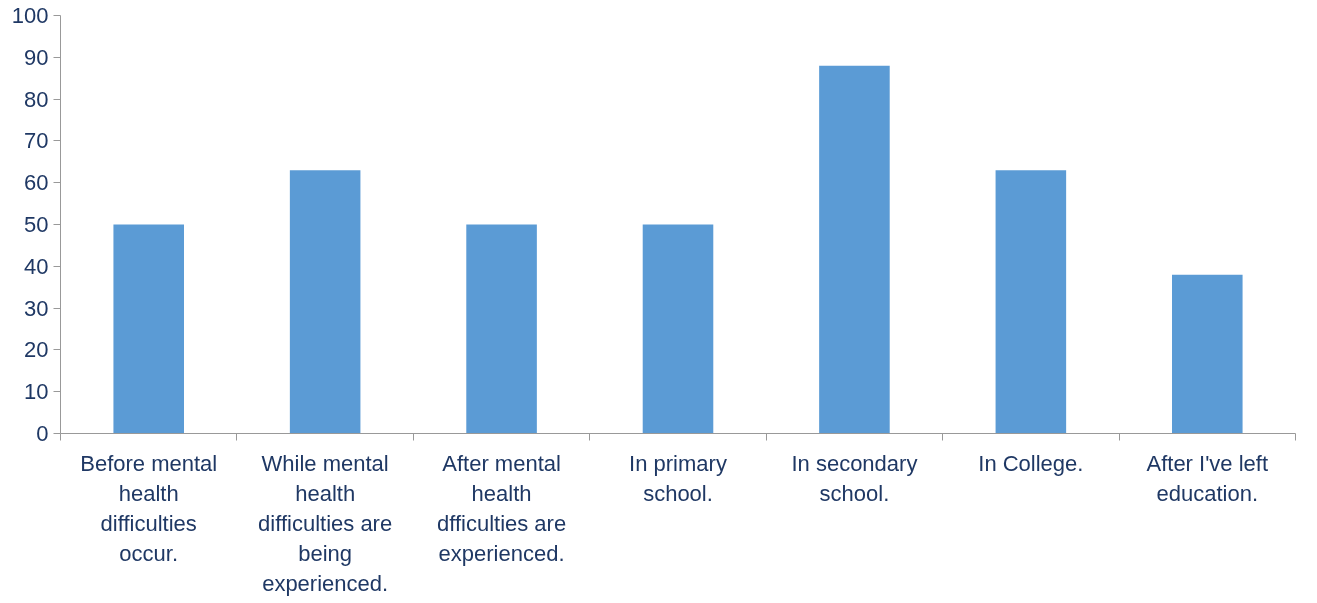 The image size is (1317, 603). I want to click on y-tick-label: 10, so click(36, 392).